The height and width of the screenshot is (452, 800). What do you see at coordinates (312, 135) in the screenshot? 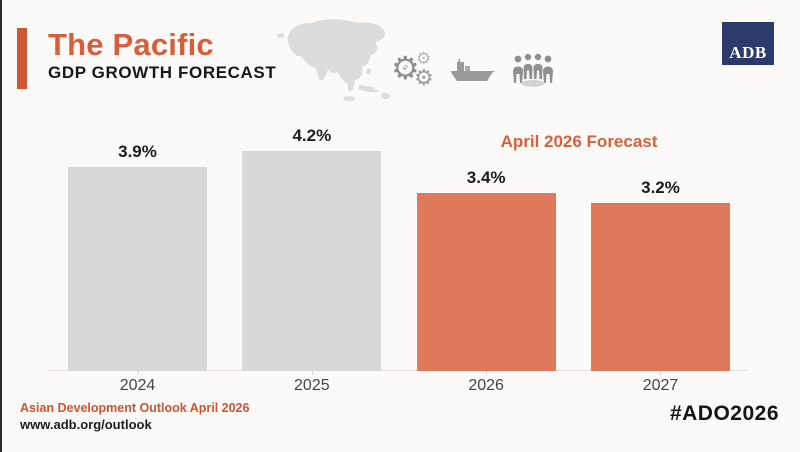
I see `bar-value-label: 4.2%` at bounding box center [312, 135].